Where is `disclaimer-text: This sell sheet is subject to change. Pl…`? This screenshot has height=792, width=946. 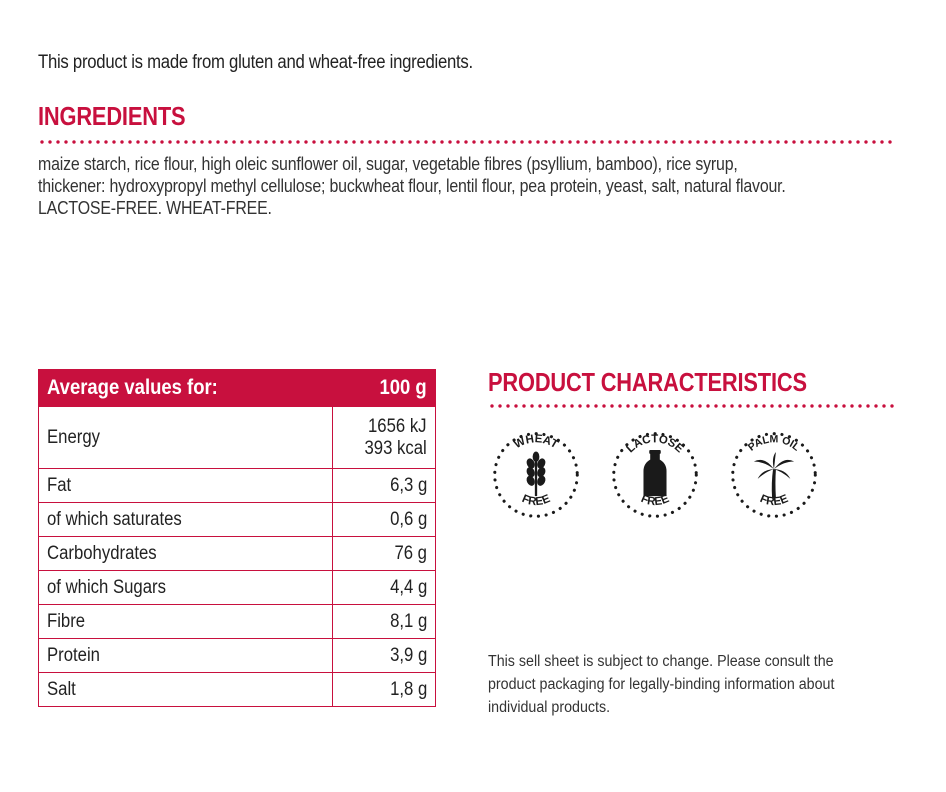 disclaimer-text: This sell sheet is subject to change. Pl… is located at coordinates (661, 684).